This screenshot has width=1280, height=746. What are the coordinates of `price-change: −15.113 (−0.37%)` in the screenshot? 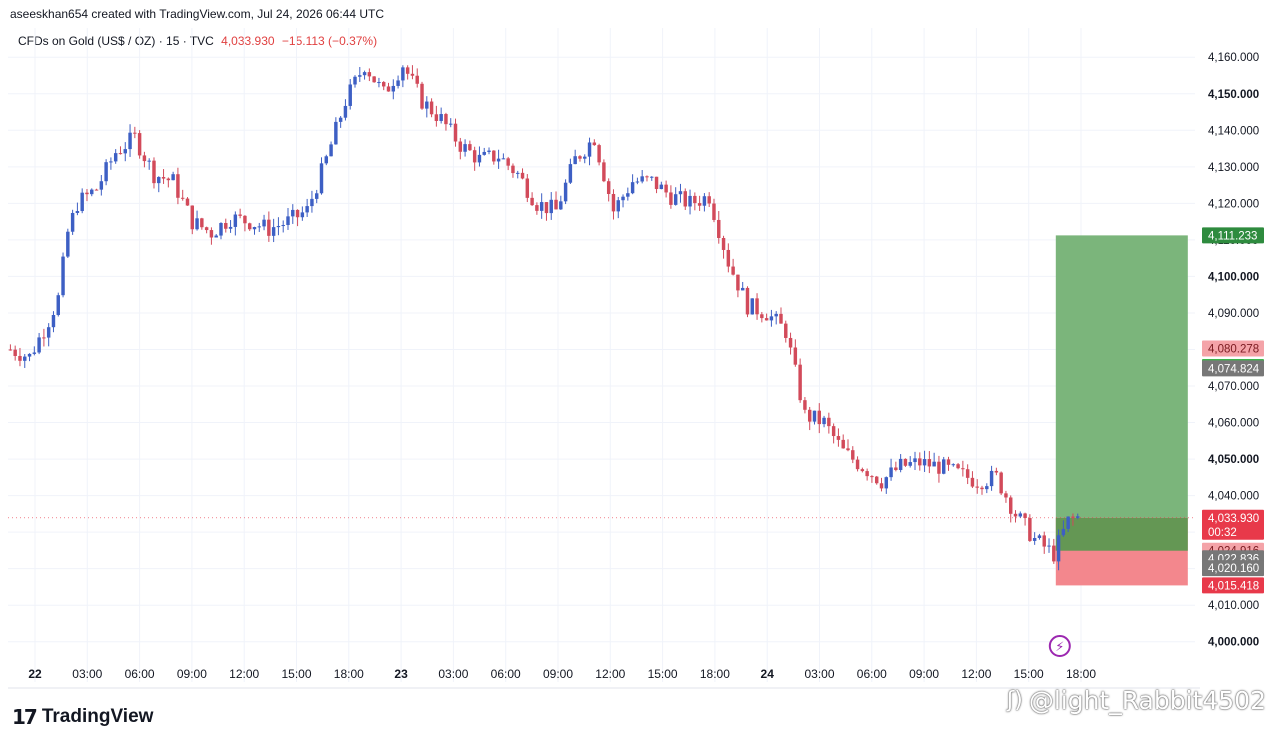 It's located at (329, 41).